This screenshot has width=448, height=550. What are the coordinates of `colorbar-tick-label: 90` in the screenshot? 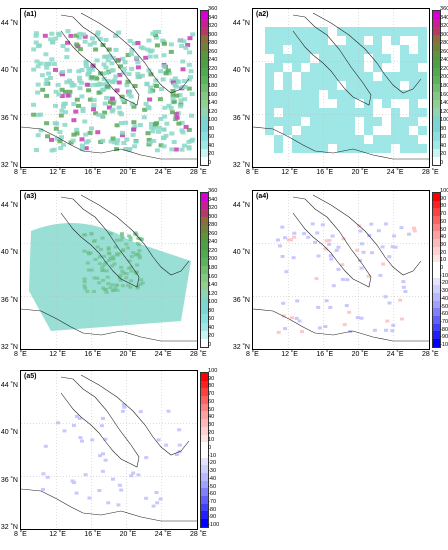 It's located at (211, 378).